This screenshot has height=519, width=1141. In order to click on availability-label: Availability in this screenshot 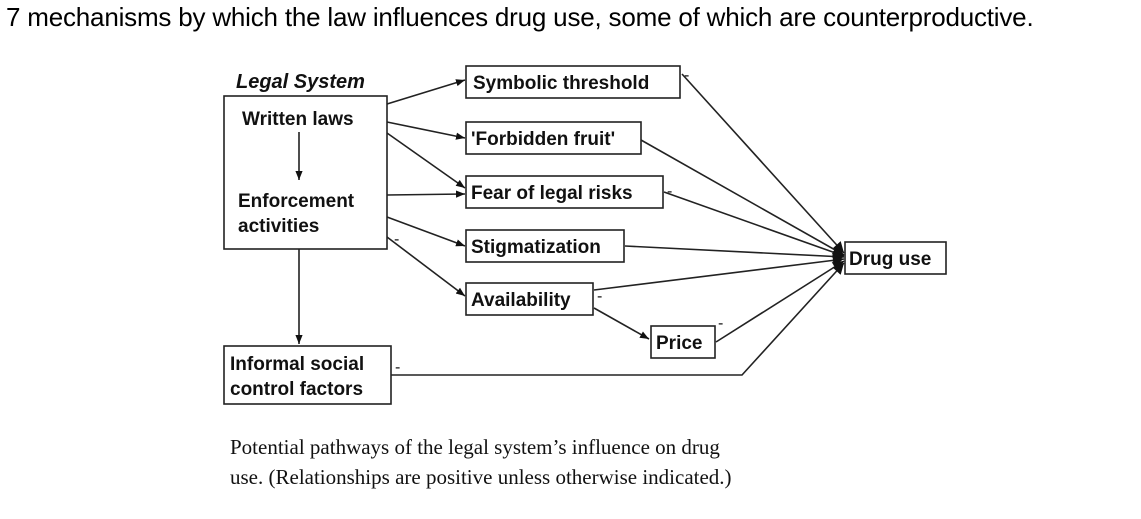, I will do `click(521, 300)`.